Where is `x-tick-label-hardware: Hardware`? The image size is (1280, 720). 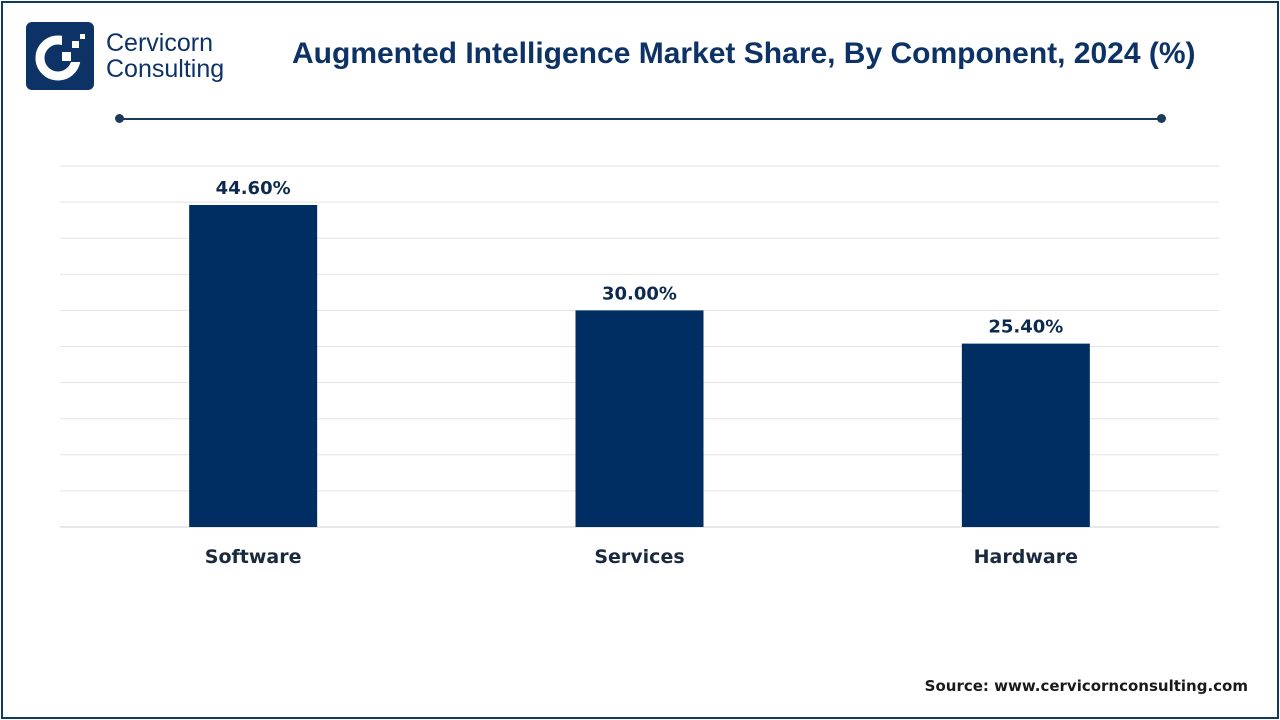
x-tick-label-hardware: Hardware is located at coordinates (1026, 557).